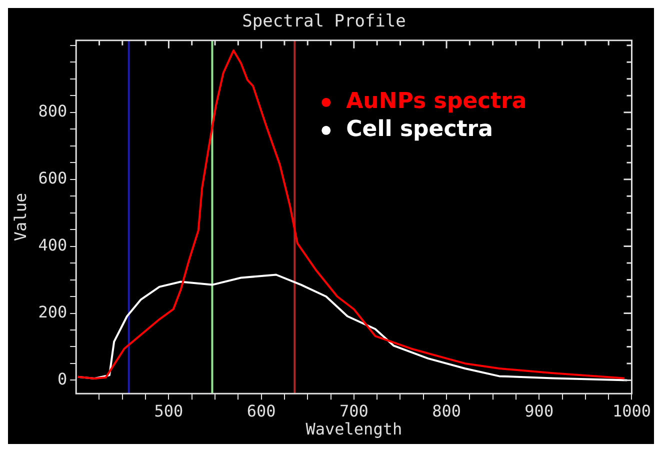  Describe the element at coordinates (436, 101) in the screenshot. I see `legend-label: AuNPs spectra` at that location.